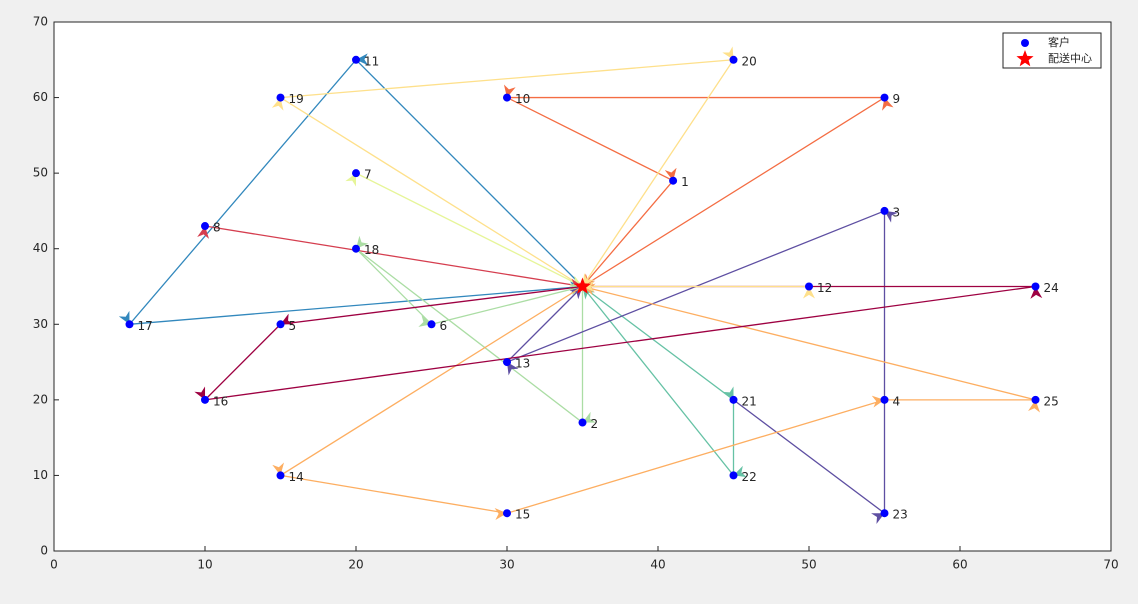 Image resolution: width=1138 pixels, height=604 pixels. I want to click on point-label: 10, so click(522, 99).